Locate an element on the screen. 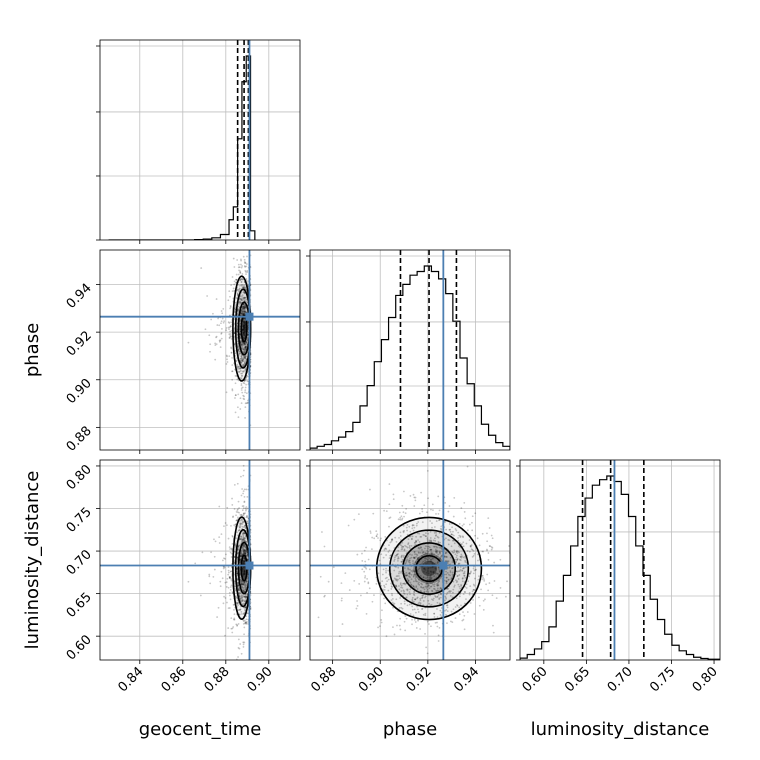  histogram-phase is located at coordinates (410, 350).